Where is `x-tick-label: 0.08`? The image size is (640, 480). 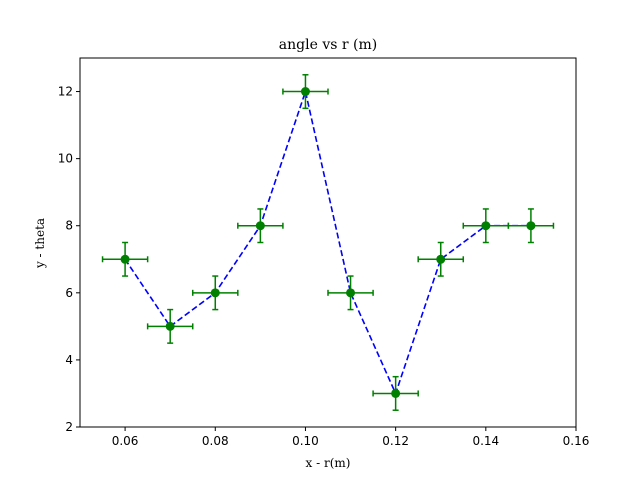
x-tick-label: 0.08 is located at coordinates (215, 441).